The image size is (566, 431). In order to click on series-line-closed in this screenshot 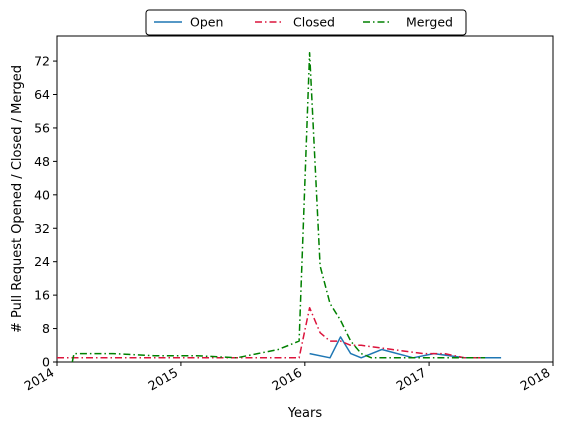, I will do `click(271, 332)`.